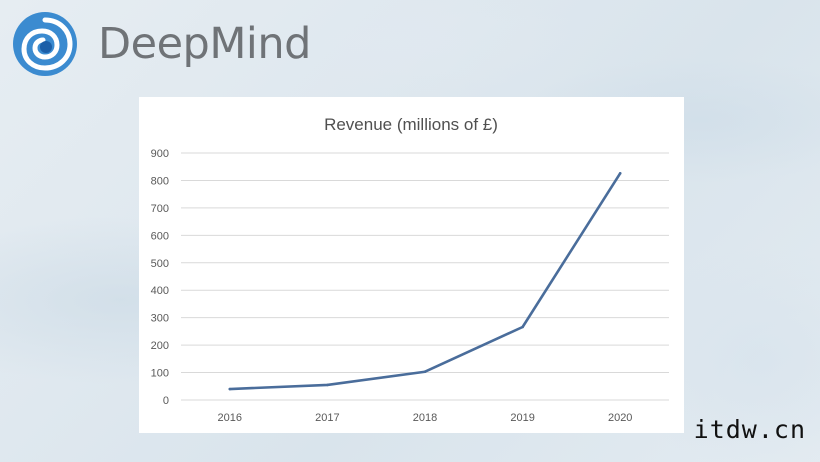 The image size is (820, 462). I want to click on y-tick-label: 800, so click(160, 181).